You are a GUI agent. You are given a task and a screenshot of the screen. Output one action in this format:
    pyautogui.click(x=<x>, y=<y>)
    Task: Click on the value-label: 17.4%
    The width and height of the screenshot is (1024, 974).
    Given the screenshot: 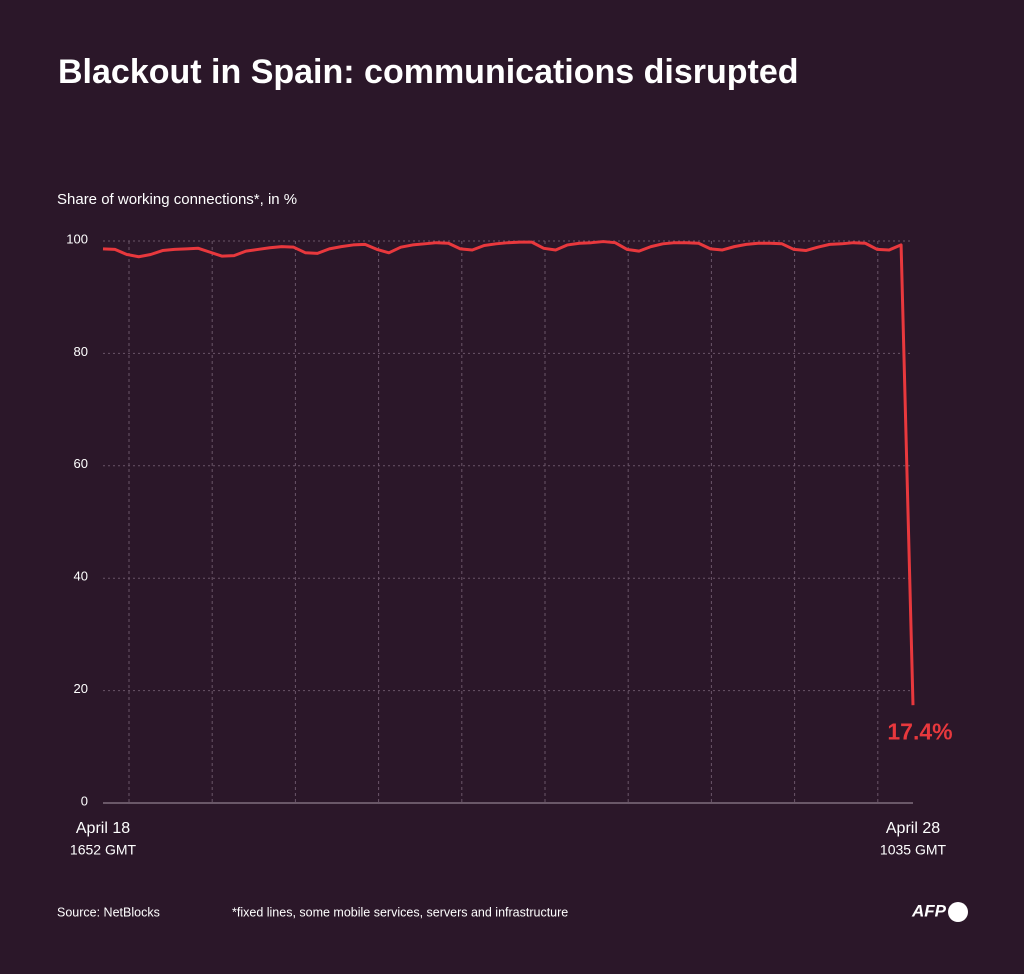 What is the action you would take?
    pyautogui.click(x=919, y=731)
    